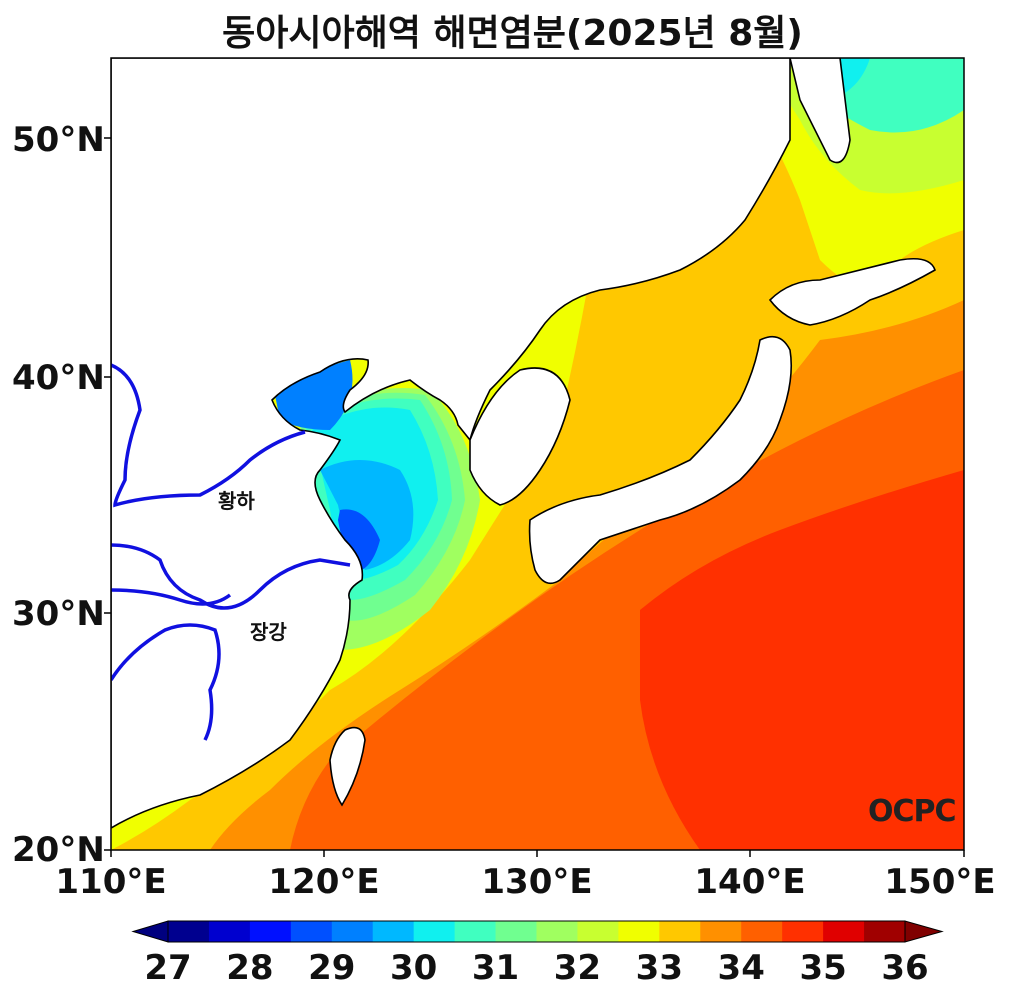 The width and height of the screenshot is (1025, 1001). What do you see at coordinates (905, 968) in the screenshot?
I see `colorbar-tick-label: 36` at bounding box center [905, 968].